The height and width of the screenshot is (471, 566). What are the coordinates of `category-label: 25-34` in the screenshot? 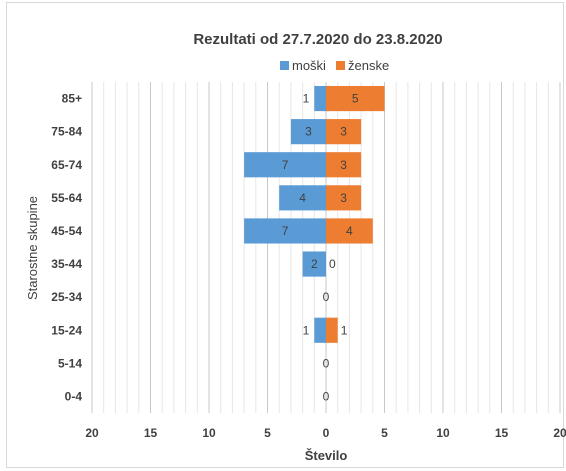 It's located at (66, 297).